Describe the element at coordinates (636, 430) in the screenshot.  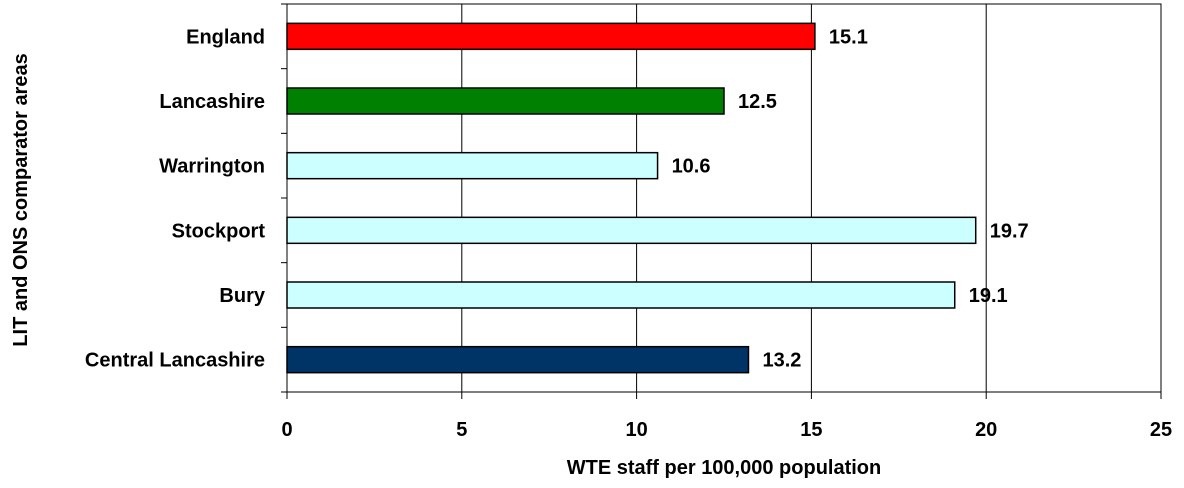
I see `x-tick-label: 10` at that location.